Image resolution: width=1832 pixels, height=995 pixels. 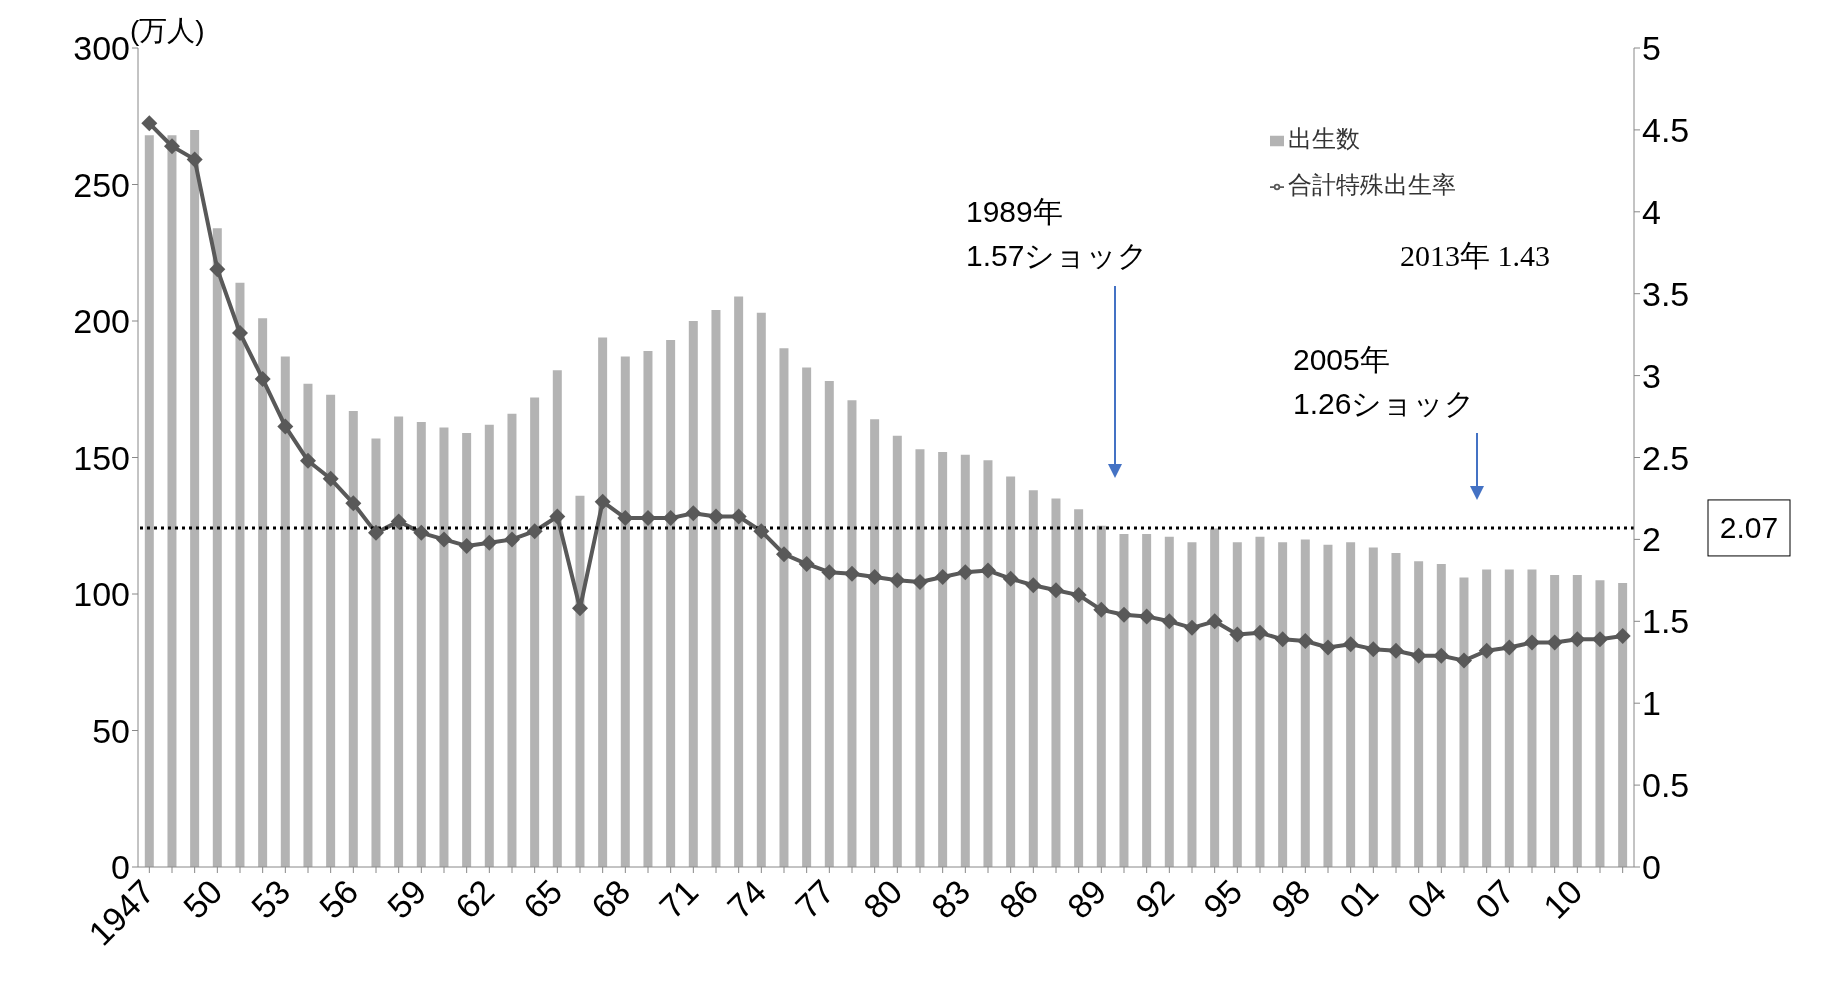 I want to click on legend-label: 合計特殊出生率, so click(x=1372, y=184).